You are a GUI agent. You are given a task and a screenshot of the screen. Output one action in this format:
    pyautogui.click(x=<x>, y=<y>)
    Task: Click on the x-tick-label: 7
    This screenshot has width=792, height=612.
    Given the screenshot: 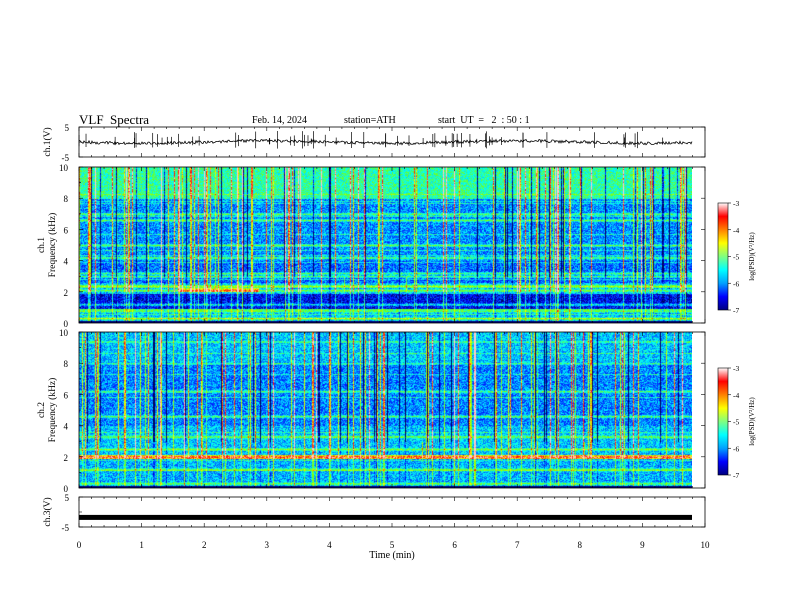 What is the action you would take?
    pyautogui.click(x=517, y=545)
    